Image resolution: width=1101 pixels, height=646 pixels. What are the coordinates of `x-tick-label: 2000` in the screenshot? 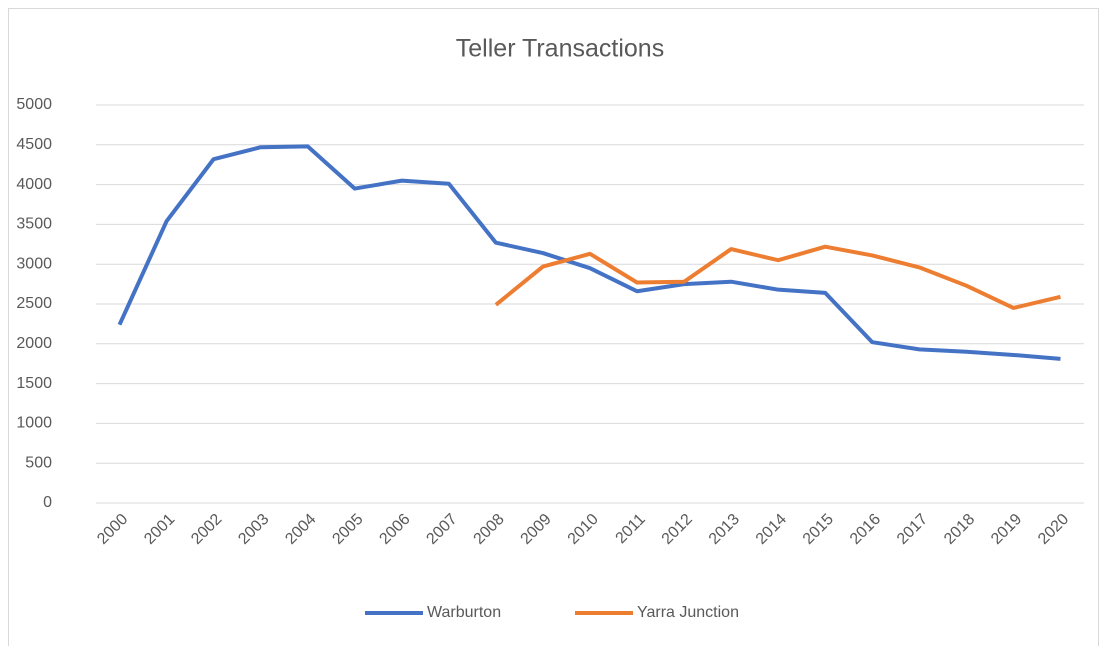 It's located at (112, 529).